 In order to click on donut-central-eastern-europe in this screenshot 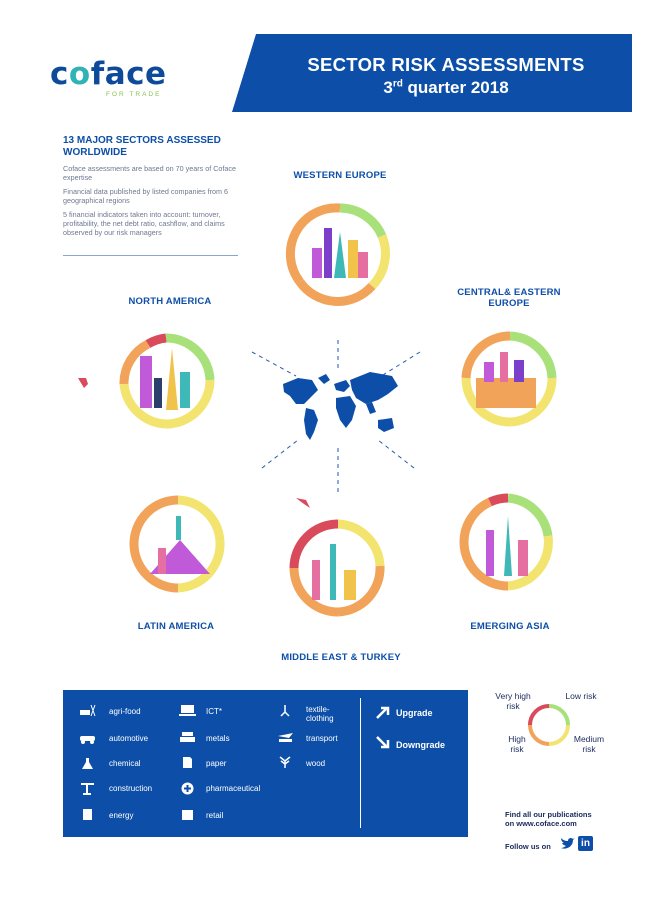, I will do `click(509, 379)`.